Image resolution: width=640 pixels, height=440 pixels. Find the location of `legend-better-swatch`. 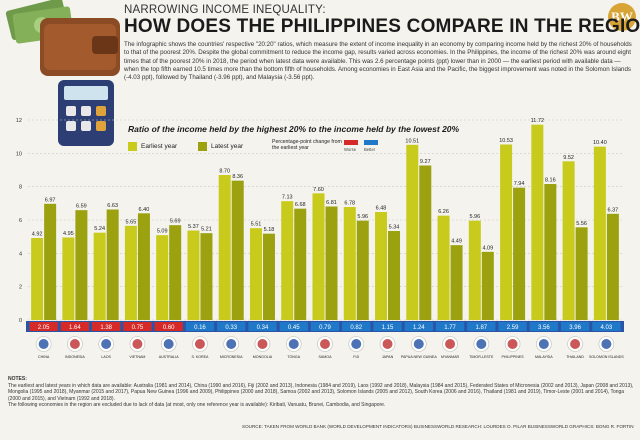

legend-better-swatch is located at coordinates (371, 142).